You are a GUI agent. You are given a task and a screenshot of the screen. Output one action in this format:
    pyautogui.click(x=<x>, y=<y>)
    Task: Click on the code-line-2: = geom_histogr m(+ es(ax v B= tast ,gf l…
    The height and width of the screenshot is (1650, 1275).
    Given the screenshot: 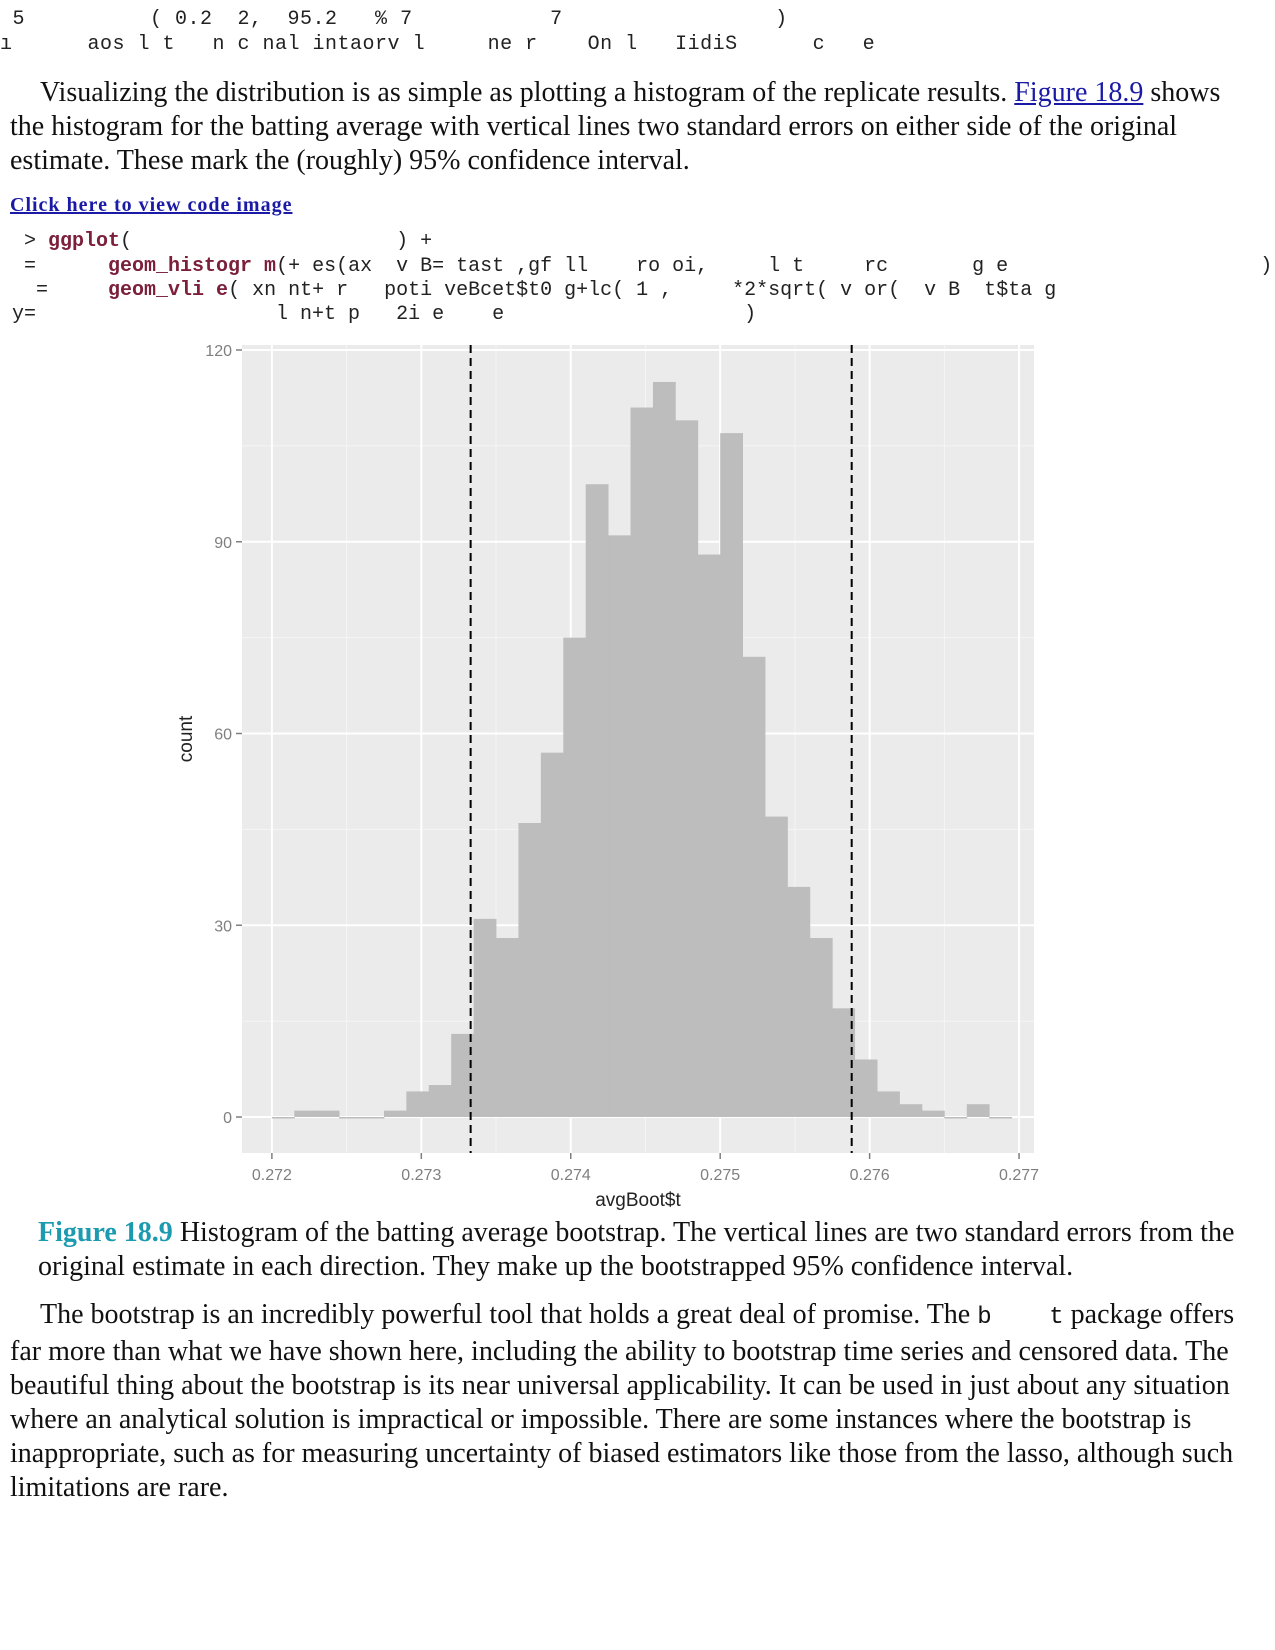 What is the action you would take?
    pyautogui.click(x=637, y=267)
    